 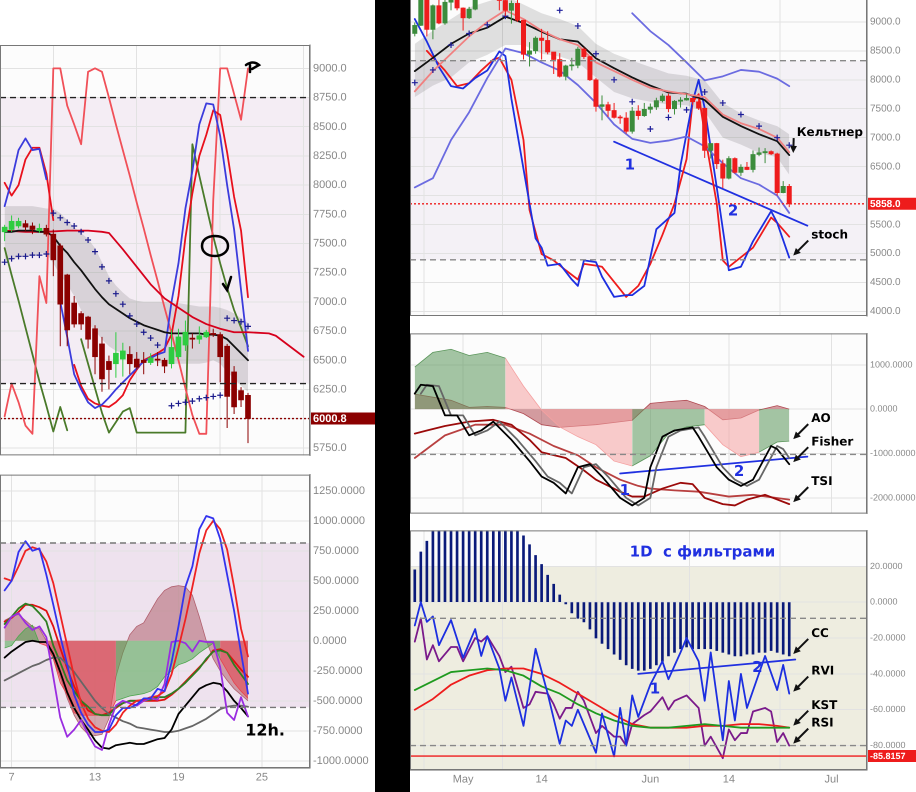 I want to click on y-tick-label: 7750.0, so click(x=330, y=214).